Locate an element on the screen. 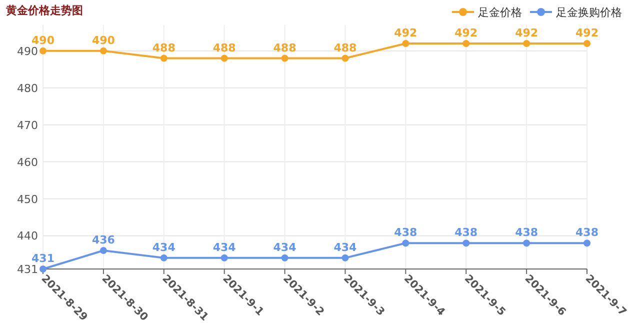  chart-title: 黄金价格走势图 is located at coordinates (44, 10).